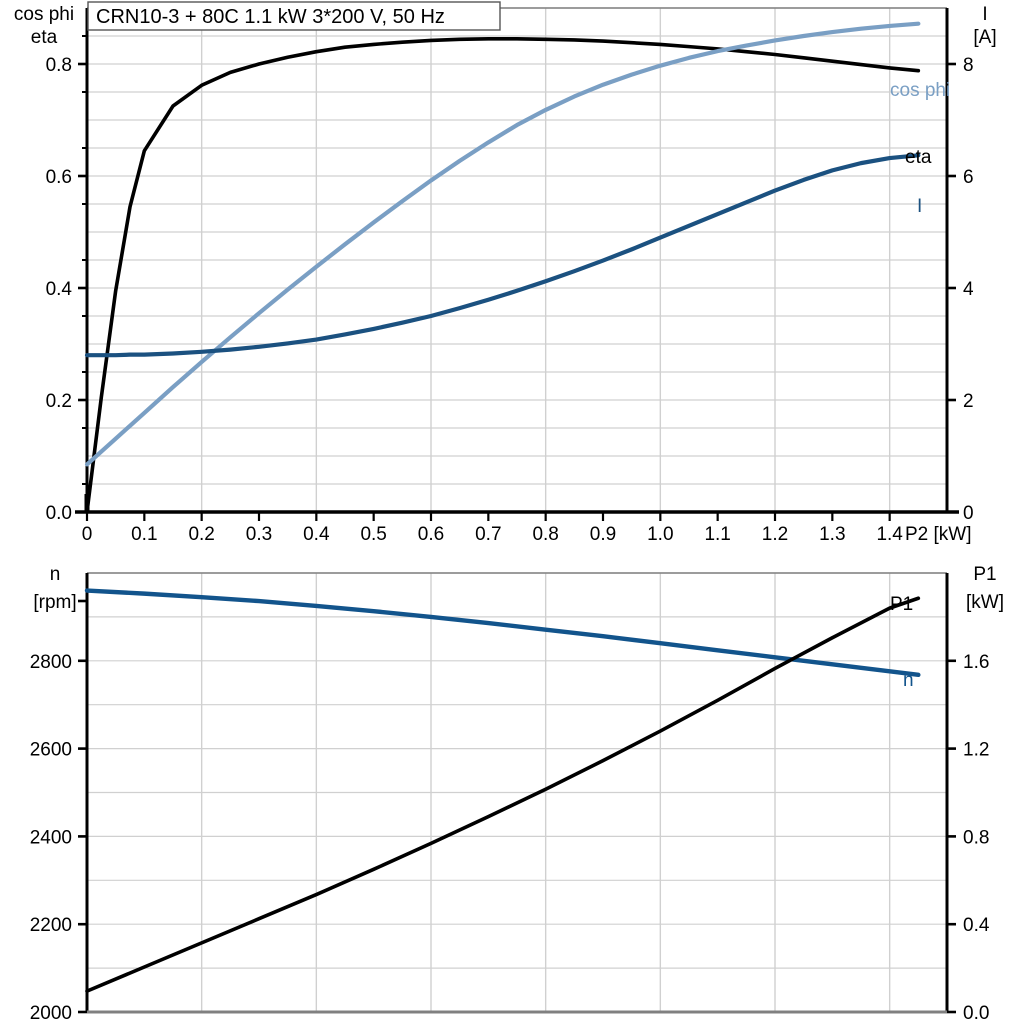 This screenshot has width=1024, height=1024. I want to click on bottom-left-axis-title-line1: n, so click(55, 574).